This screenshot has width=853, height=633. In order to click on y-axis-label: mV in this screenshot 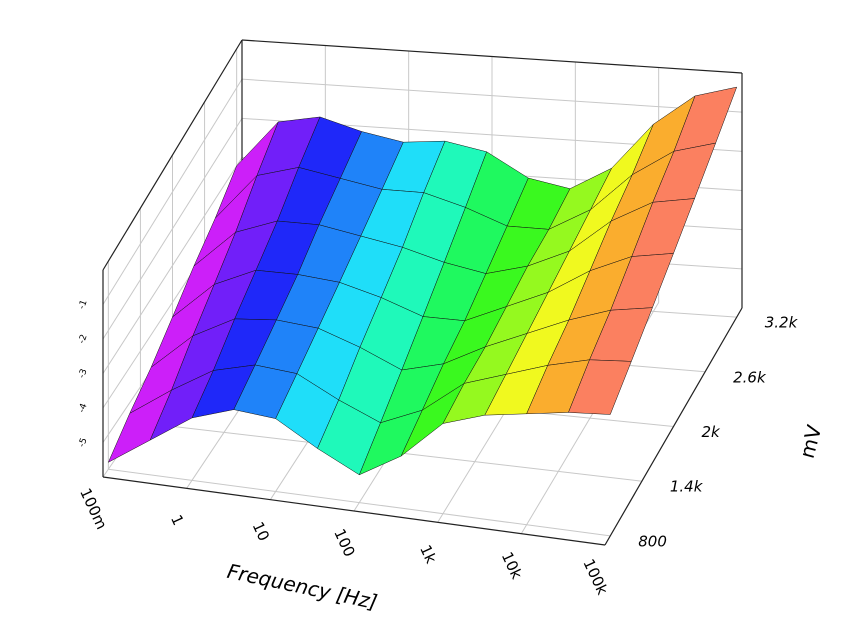, I will do `click(811, 441)`.